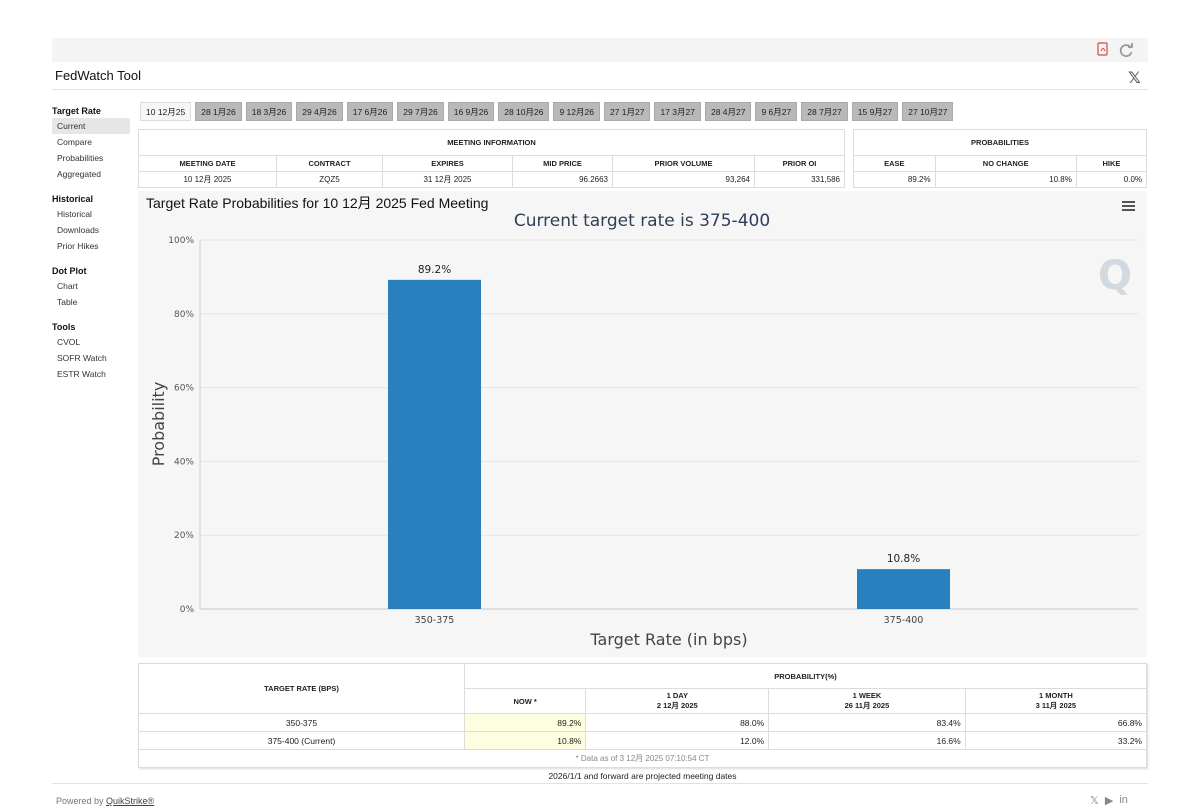 The height and width of the screenshot is (807, 1200). I want to click on meeting-info-cell: 93,264, so click(683, 179).